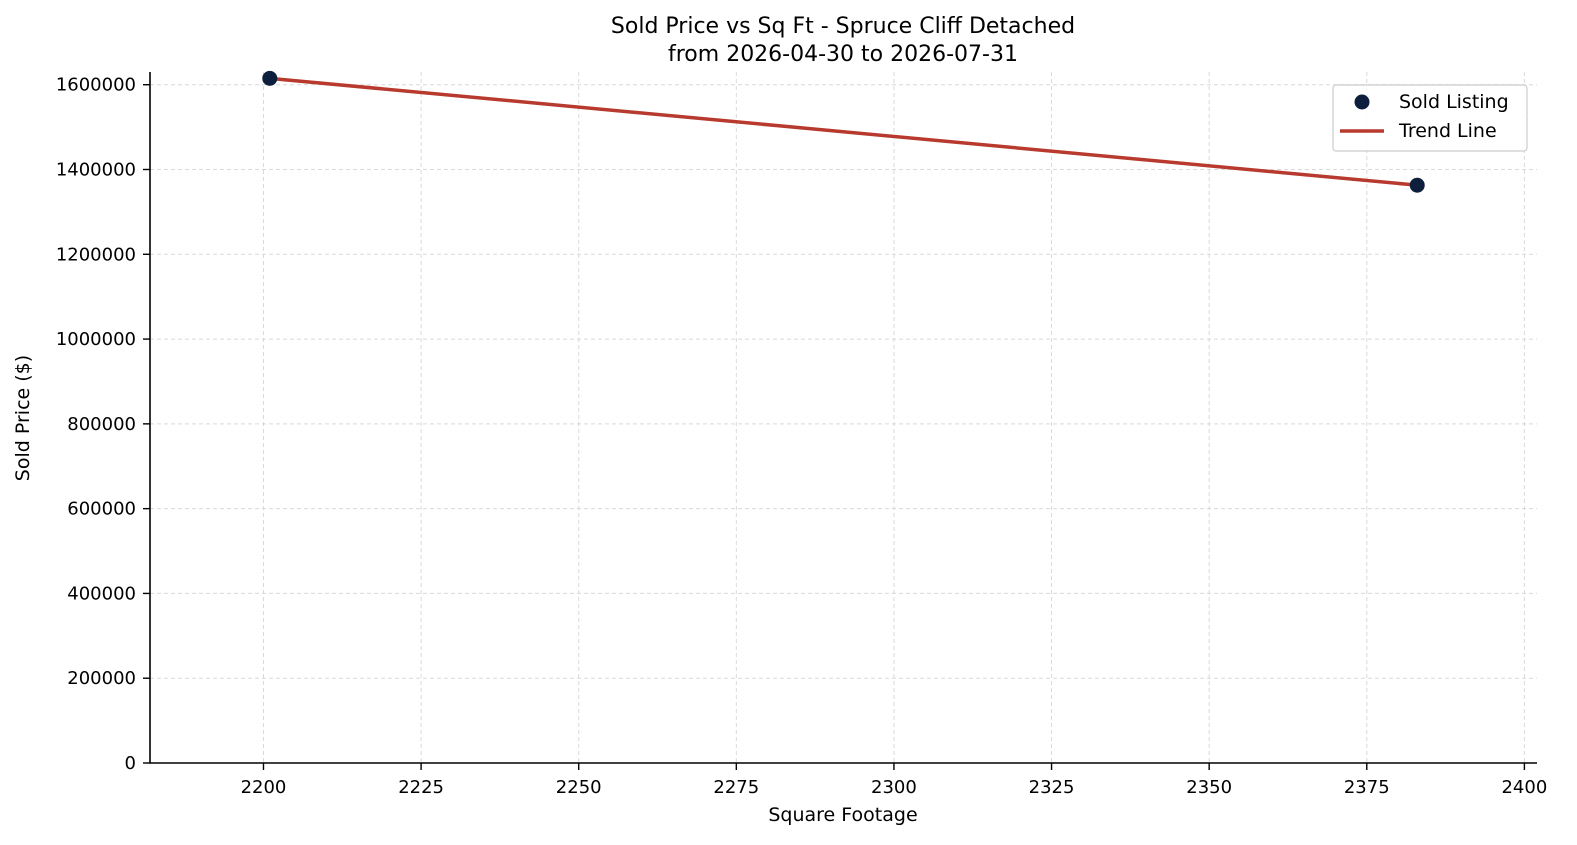  I want to click on y-tick-label: 1000000, so click(96, 339).